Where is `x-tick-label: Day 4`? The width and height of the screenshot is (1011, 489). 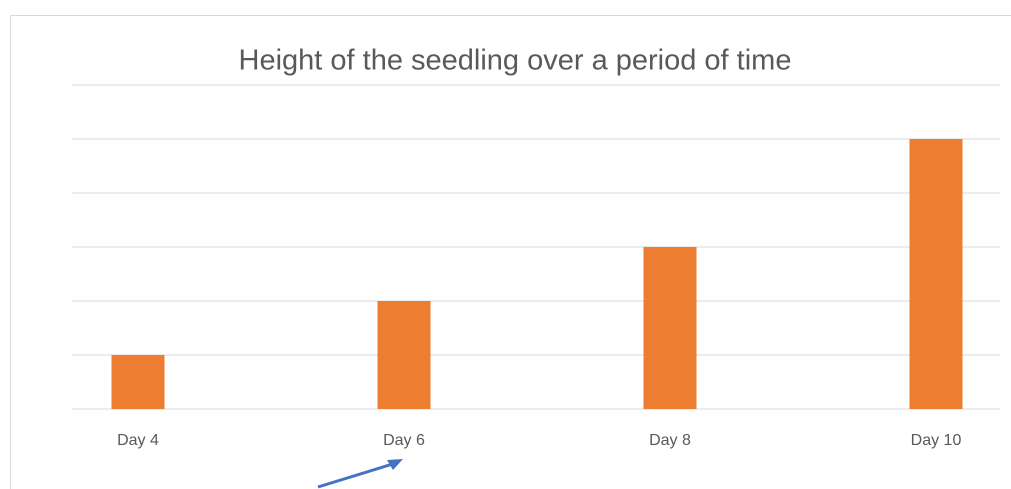 x-tick-label: Day 4 is located at coordinates (138, 440).